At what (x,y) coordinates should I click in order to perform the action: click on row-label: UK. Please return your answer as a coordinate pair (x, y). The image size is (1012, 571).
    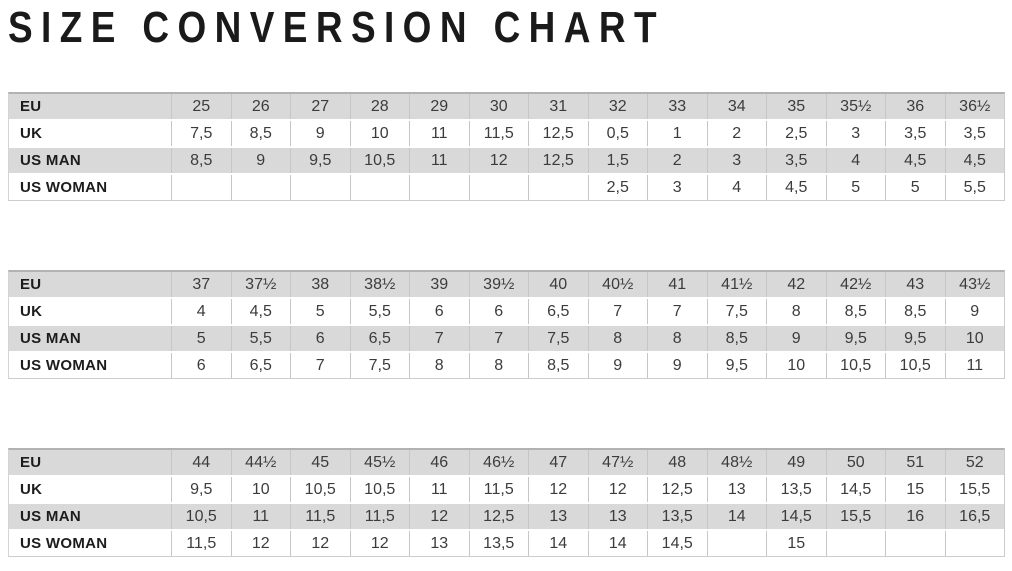
    Looking at the image, I should click on (31, 489).